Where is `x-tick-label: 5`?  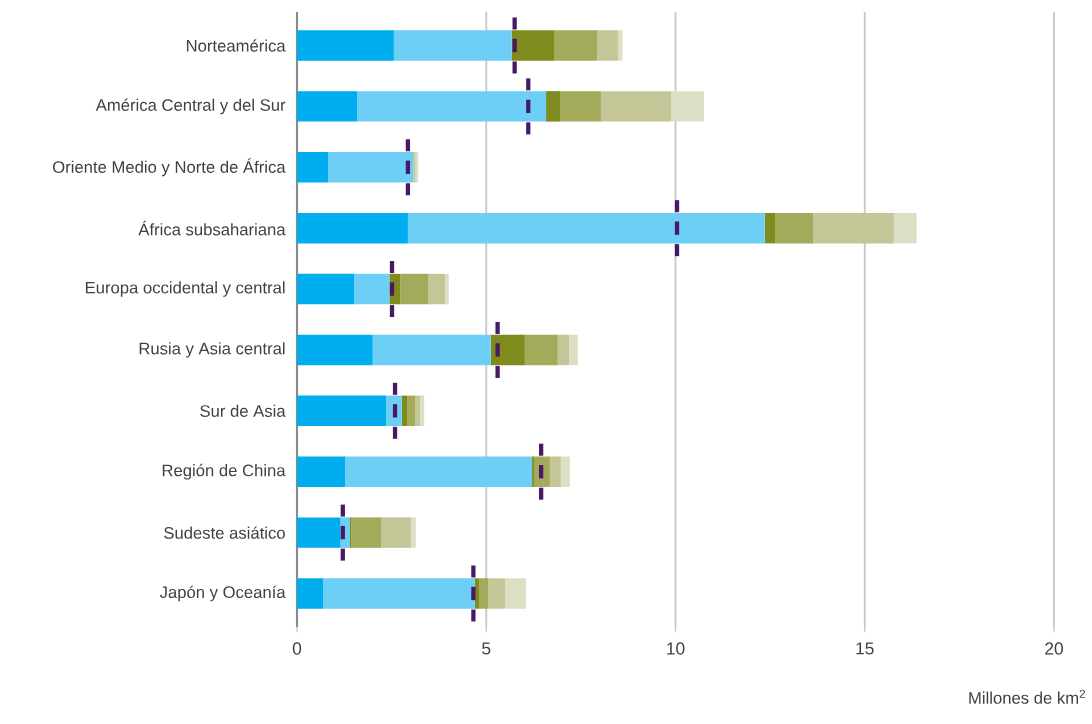 x-tick-label: 5 is located at coordinates (486, 648).